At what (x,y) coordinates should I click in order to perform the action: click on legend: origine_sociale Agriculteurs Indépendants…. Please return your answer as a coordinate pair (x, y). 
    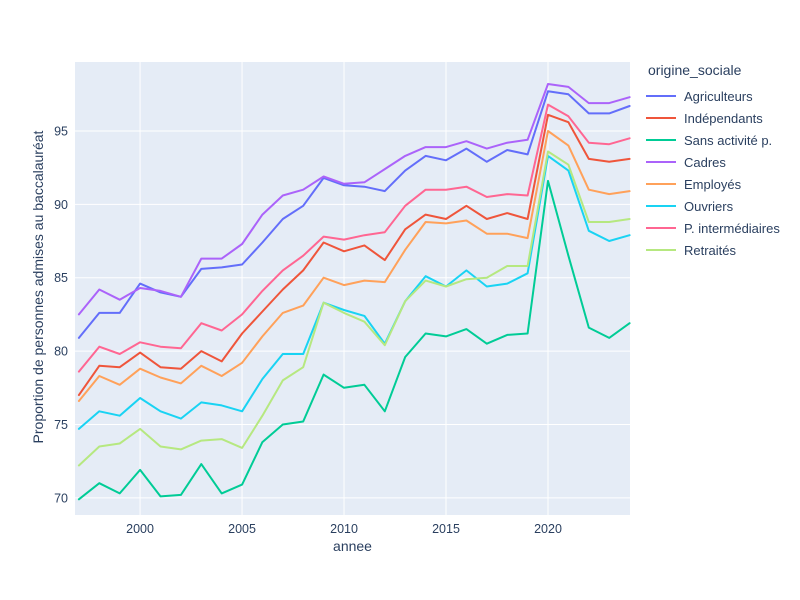
    Looking at the image, I should click on (722, 161).